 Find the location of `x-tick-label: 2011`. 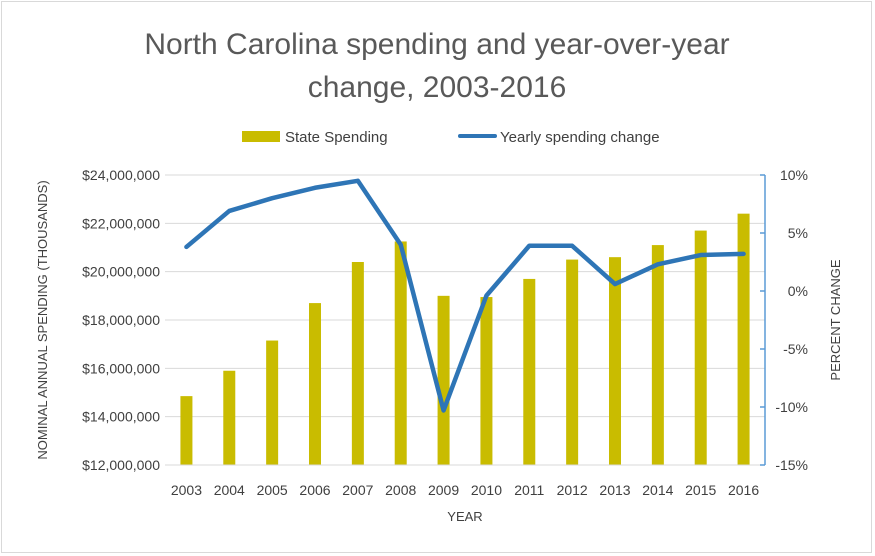

x-tick-label: 2011 is located at coordinates (529, 490).